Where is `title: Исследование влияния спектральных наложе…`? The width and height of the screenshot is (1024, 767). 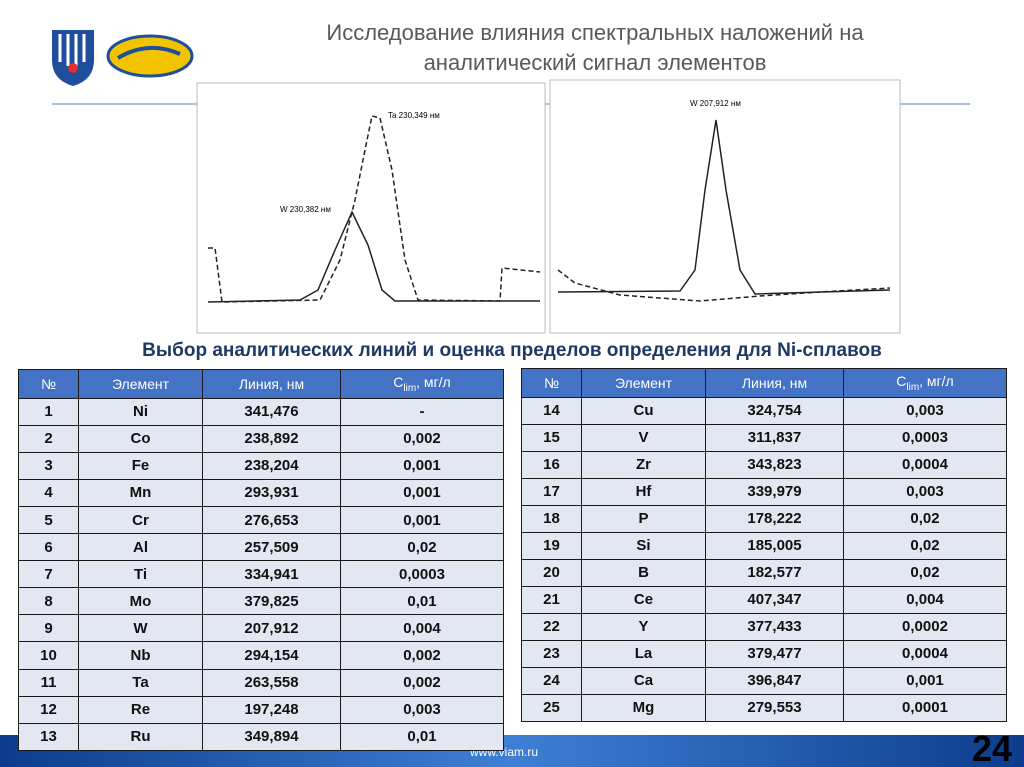
title: Исследование влияния спектральных наложе… is located at coordinates (595, 32).